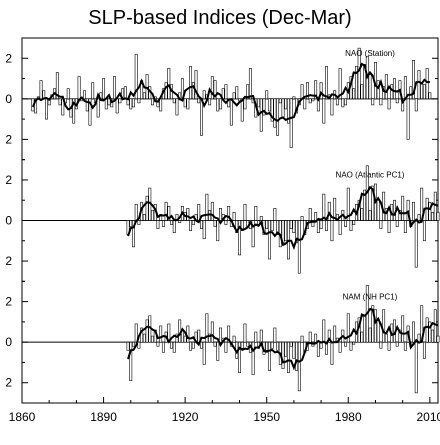 The height and width of the screenshot is (445, 440). What do you see at coordinates (428, 417) in the screenshot?
I see `x-tick-label: 2010` at bounding box center [428, 417].